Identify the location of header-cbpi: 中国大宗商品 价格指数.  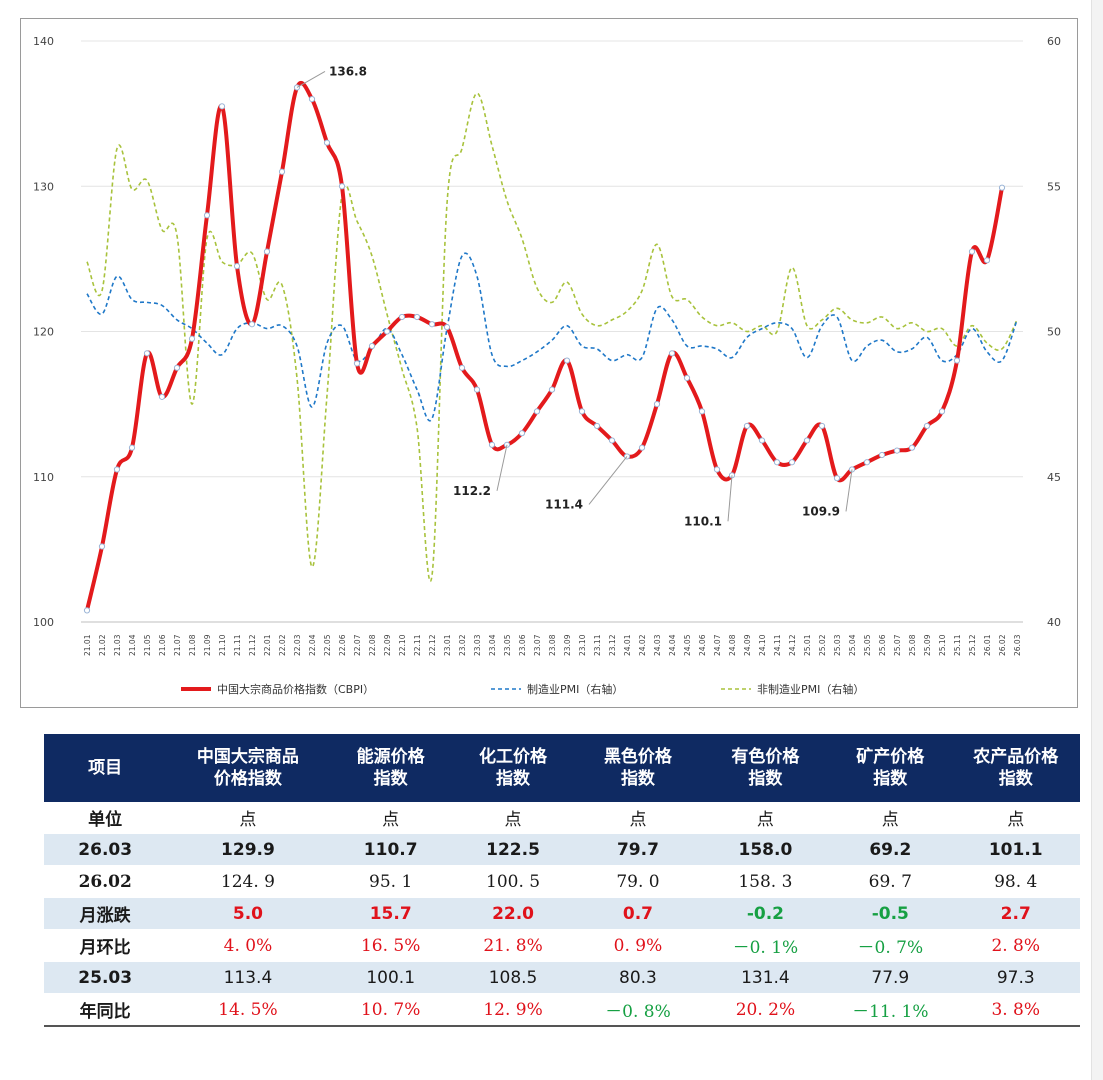
(248, 768).